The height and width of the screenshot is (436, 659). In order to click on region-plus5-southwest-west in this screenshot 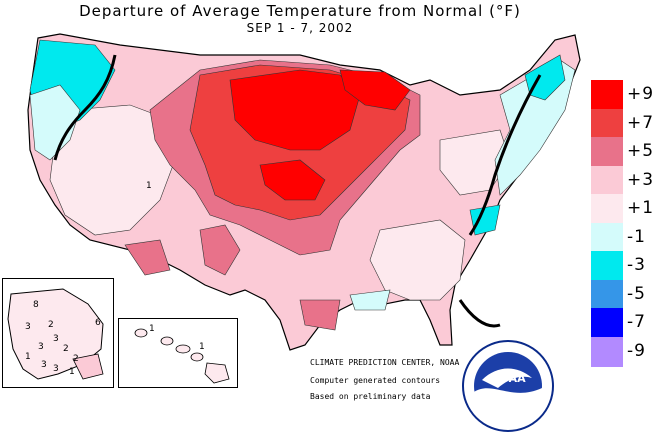, I will do `click(147, 257)`.